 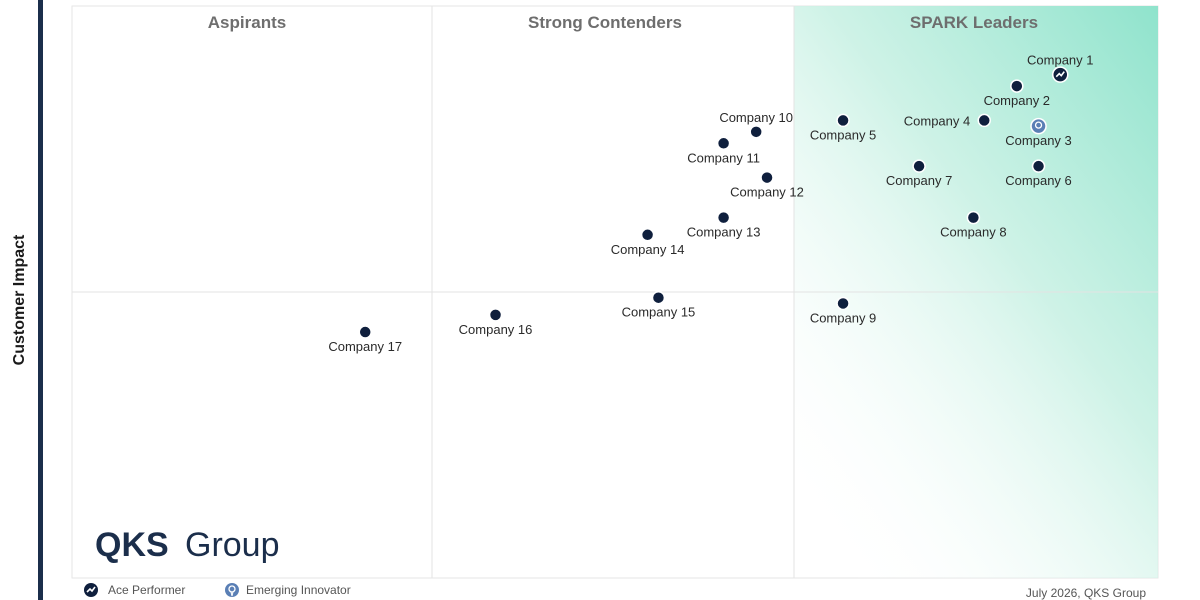 I want to click on point-label: Company 13, so click(x=724, y=232).